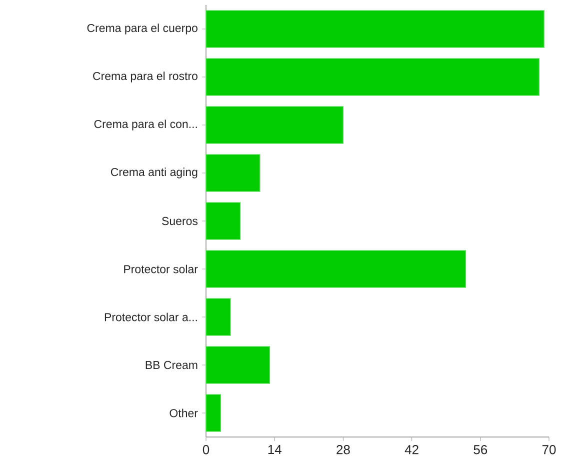  What do you see at coordinates (481, 449) in the screenshot?
I see `x-tick-label: 56` at bounding box center [481, 449].